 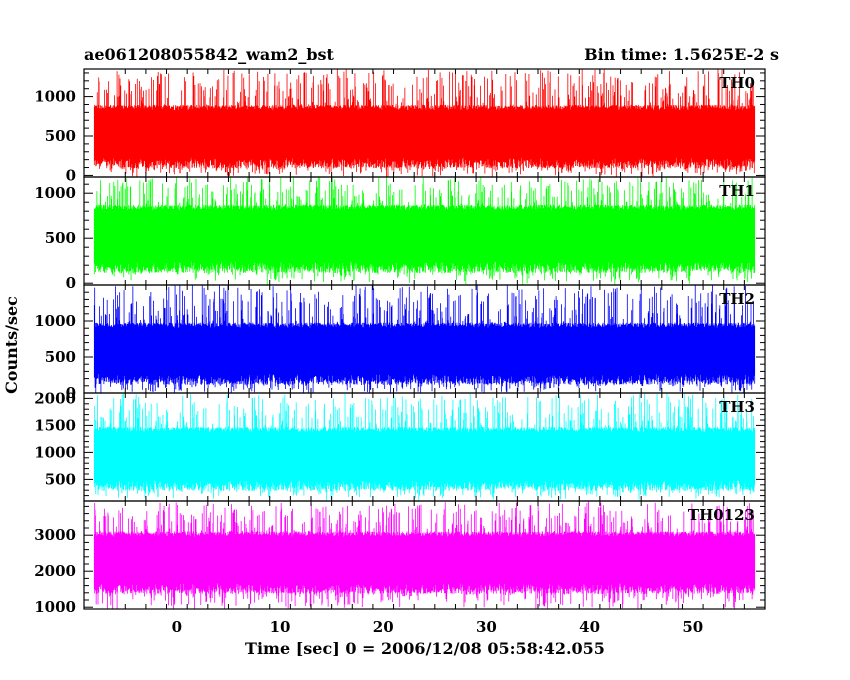 I want to click on x-tick-label: 0, so click(x=177, y=627).